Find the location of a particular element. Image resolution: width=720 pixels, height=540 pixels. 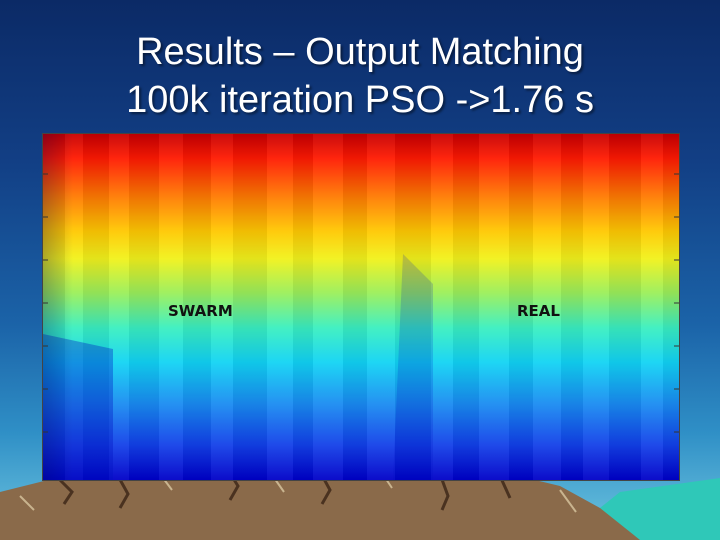

swarm-label: SWARM is located at coordinates (200, 311).